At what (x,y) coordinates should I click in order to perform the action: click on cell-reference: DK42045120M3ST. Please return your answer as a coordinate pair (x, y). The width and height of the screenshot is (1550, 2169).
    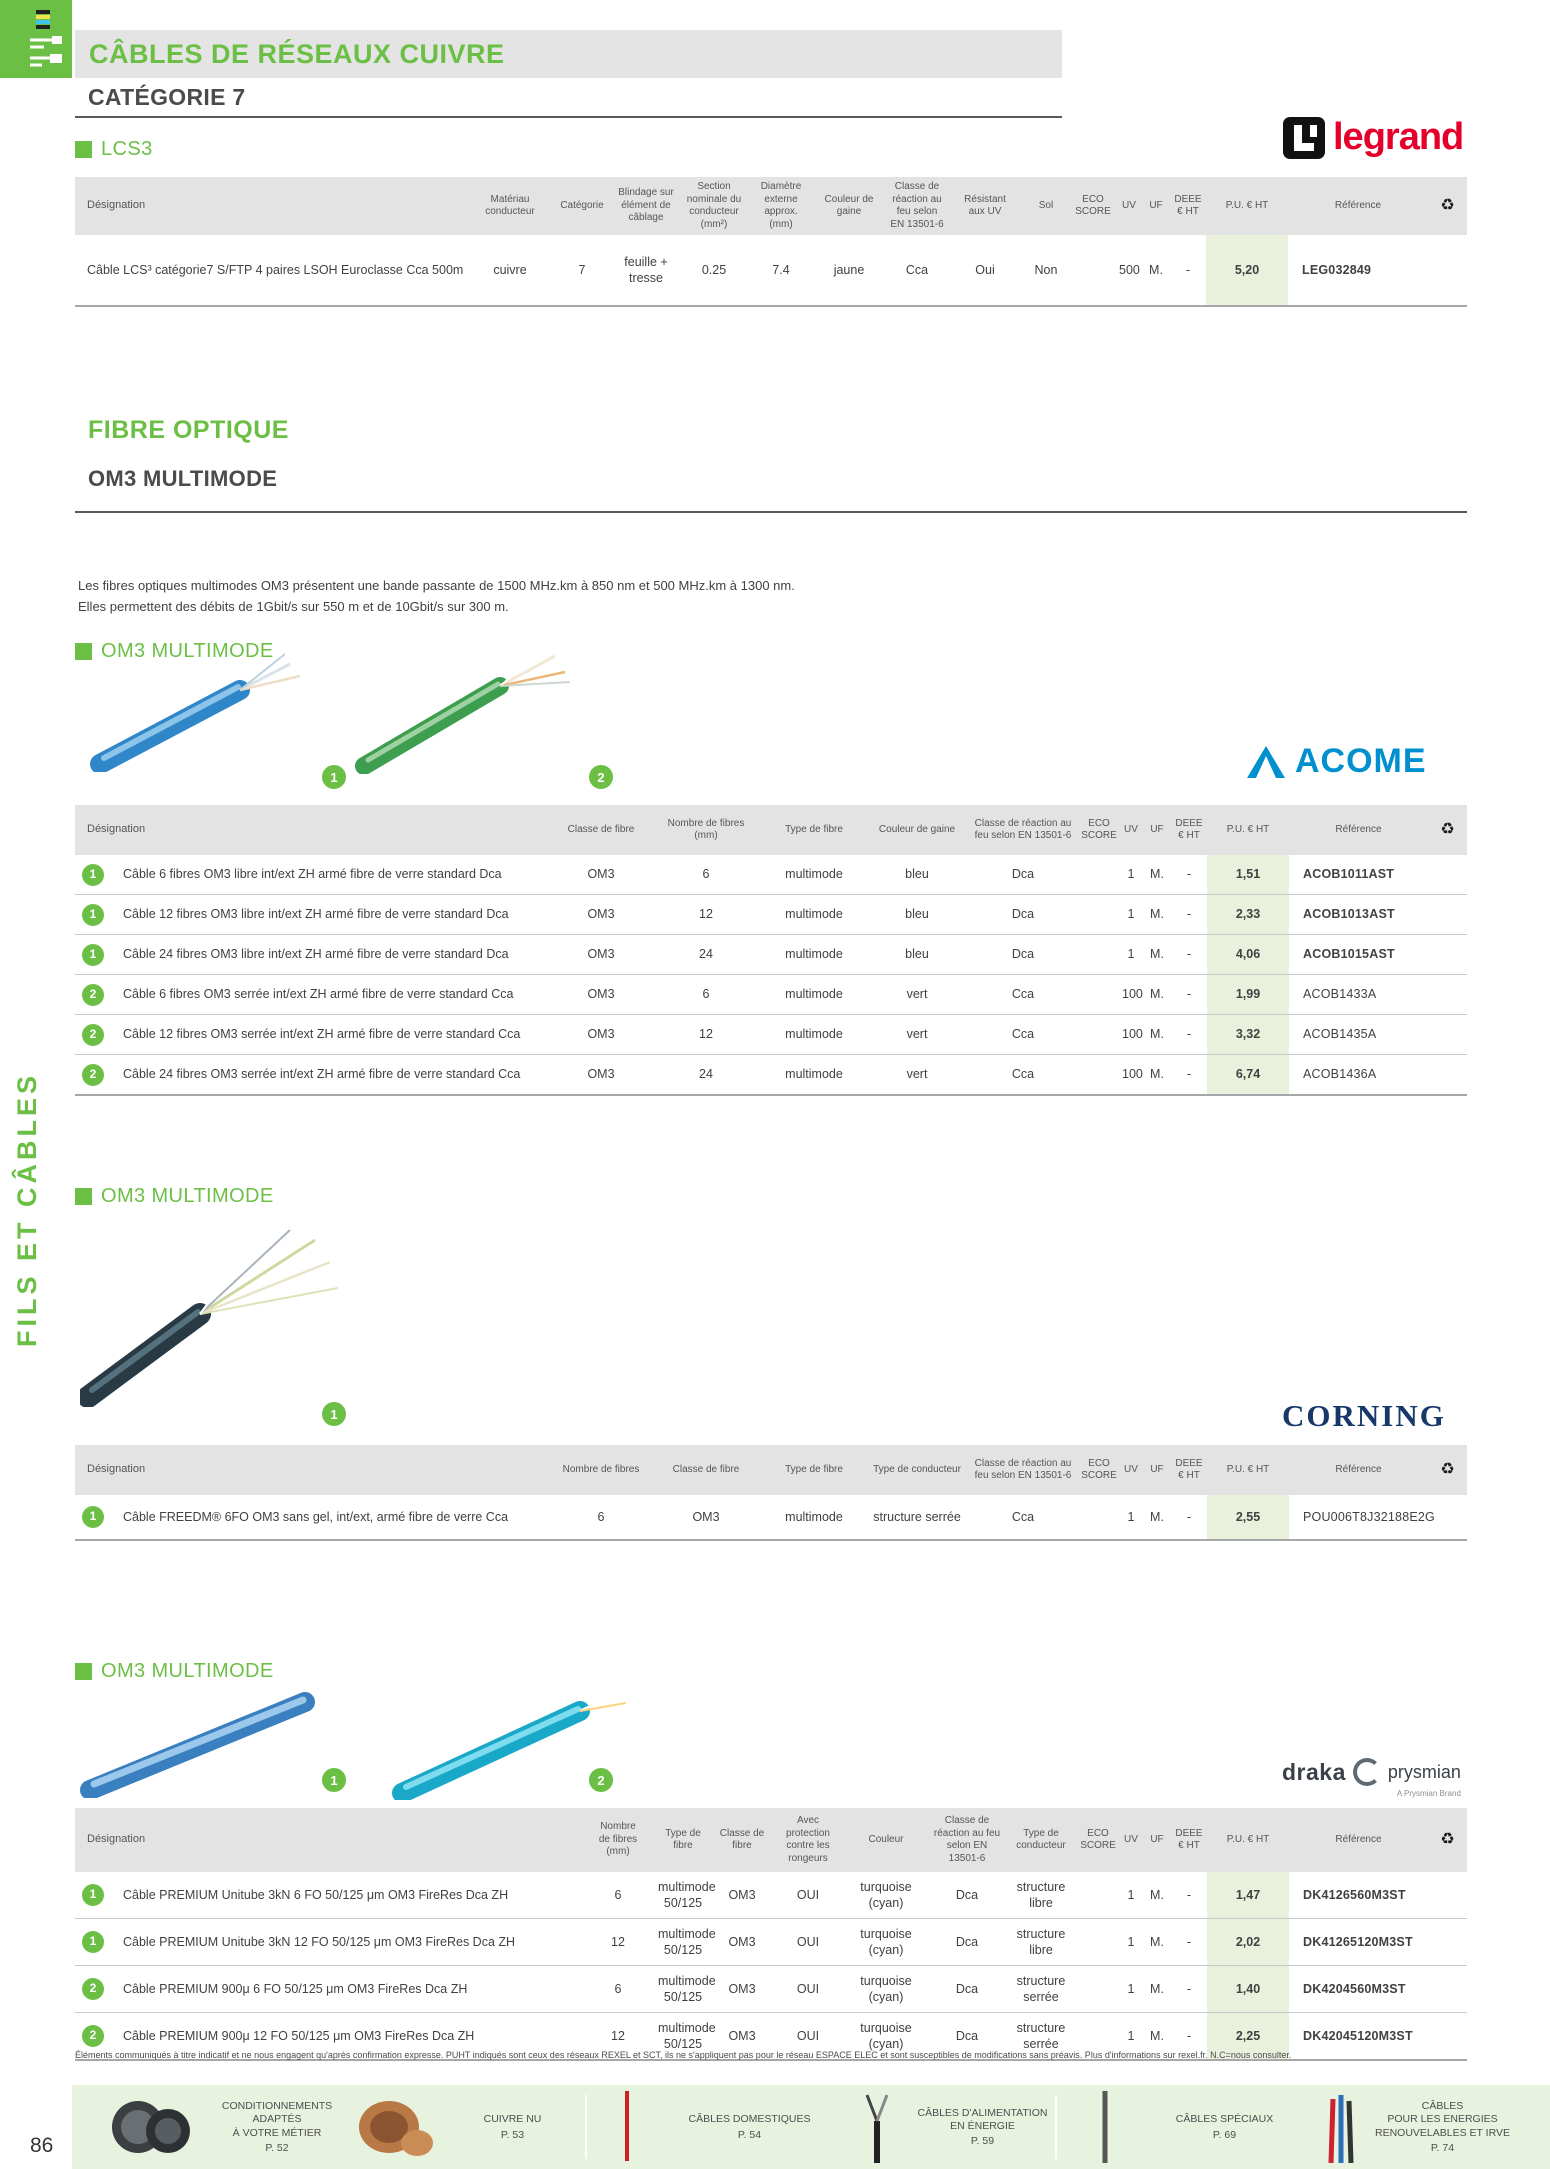
    Looking at the image, I should click on (1358, 2036).